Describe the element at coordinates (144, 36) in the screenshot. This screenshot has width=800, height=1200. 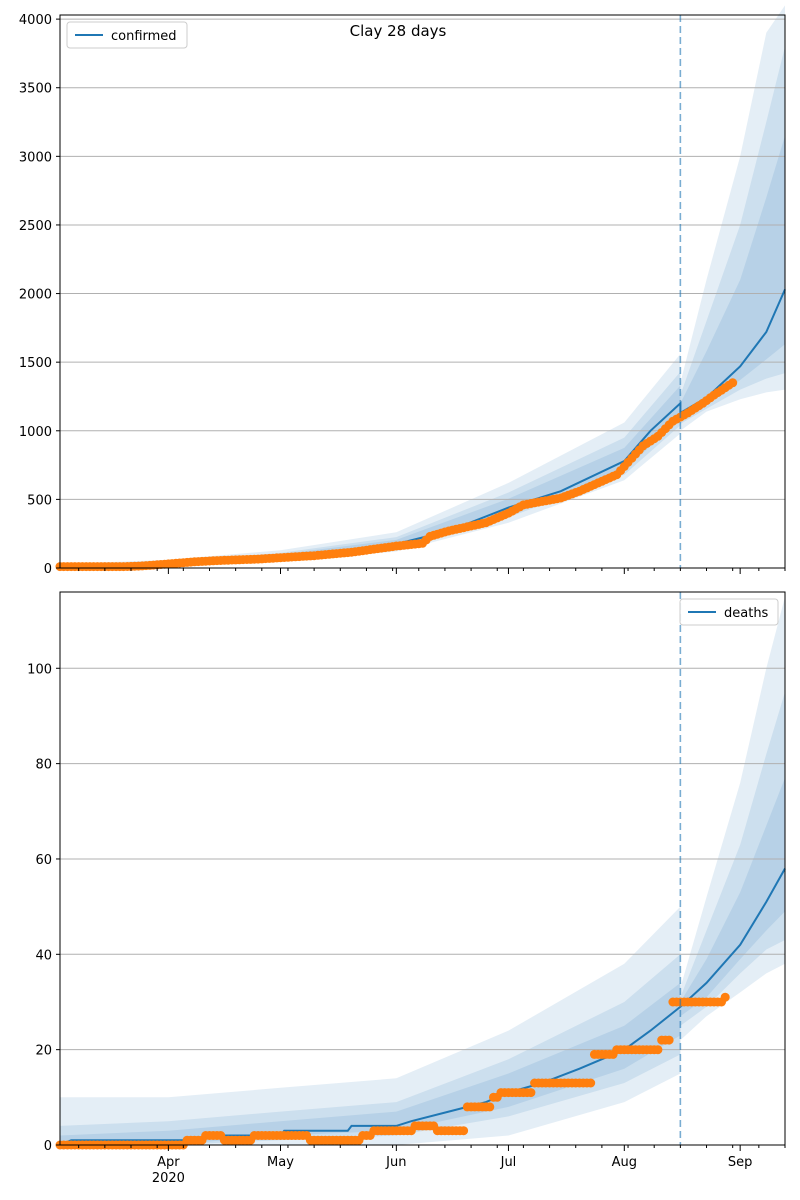
I see `confirmed-legend-label: confirmed` at that location.